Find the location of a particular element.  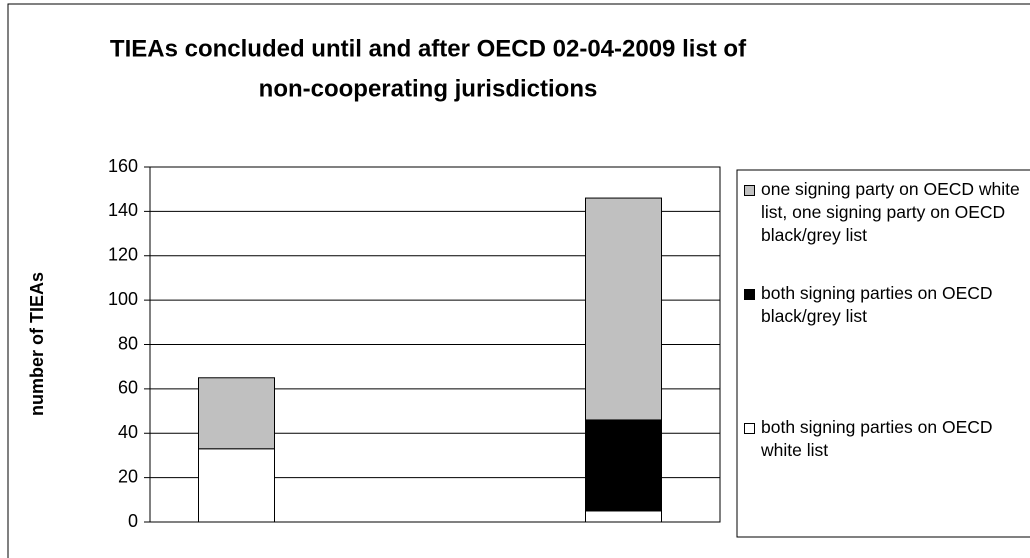

y-tick-label: 140 is located at coordinates (123, 210).